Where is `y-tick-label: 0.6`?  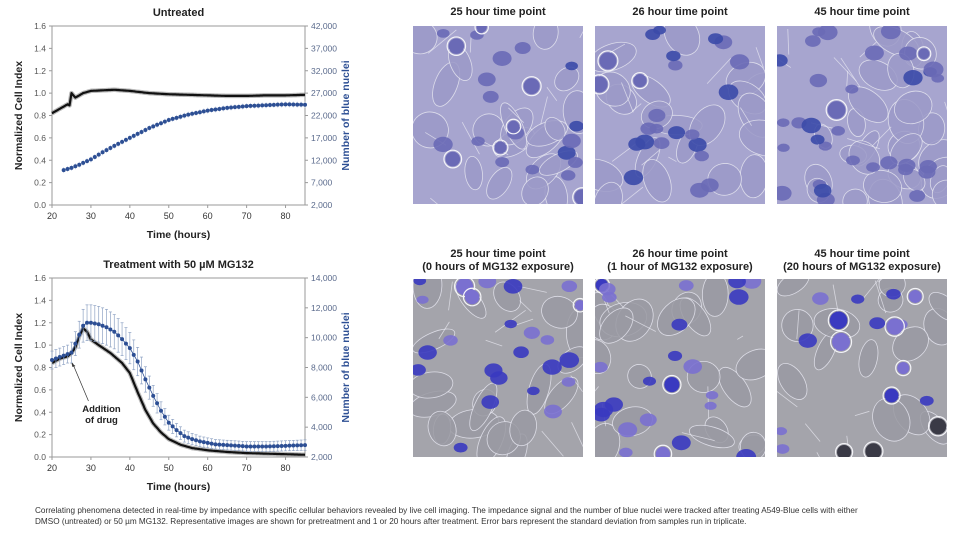
y-tick-label: 0.6 is located at coordinates (40, 138).